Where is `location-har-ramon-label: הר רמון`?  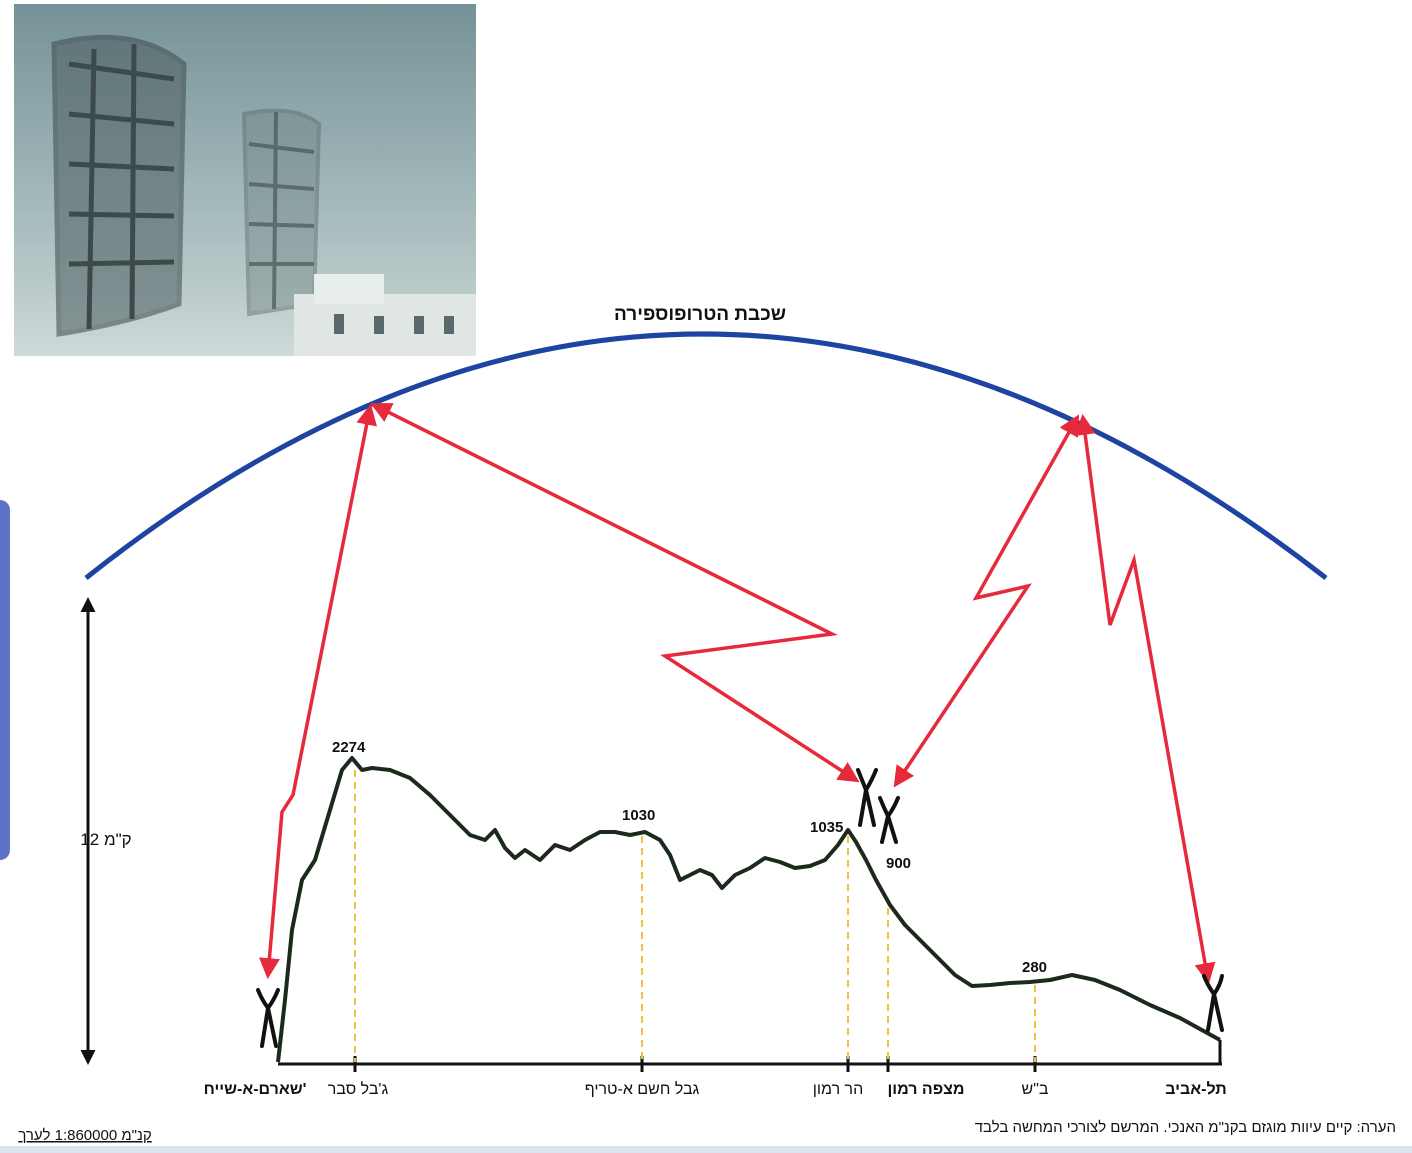
location-har-ramon-label: הר רמון is located at coordinates (838, 1089).